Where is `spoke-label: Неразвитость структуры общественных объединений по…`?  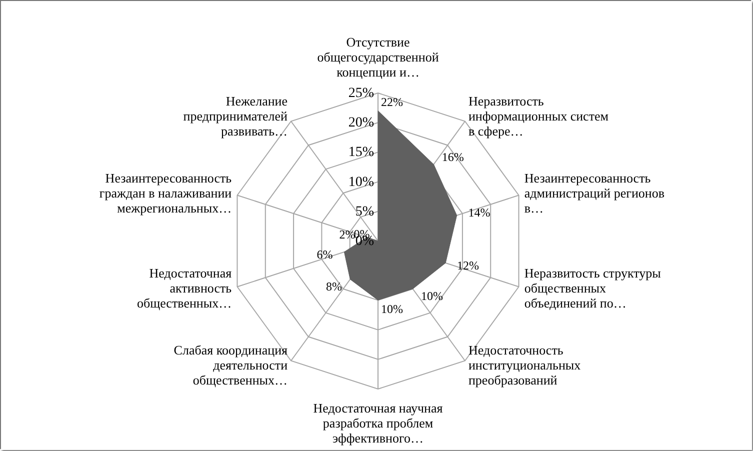
spoke-label: Неразвитость структуры общественных объединений по… is located at coordinates (593, 288).